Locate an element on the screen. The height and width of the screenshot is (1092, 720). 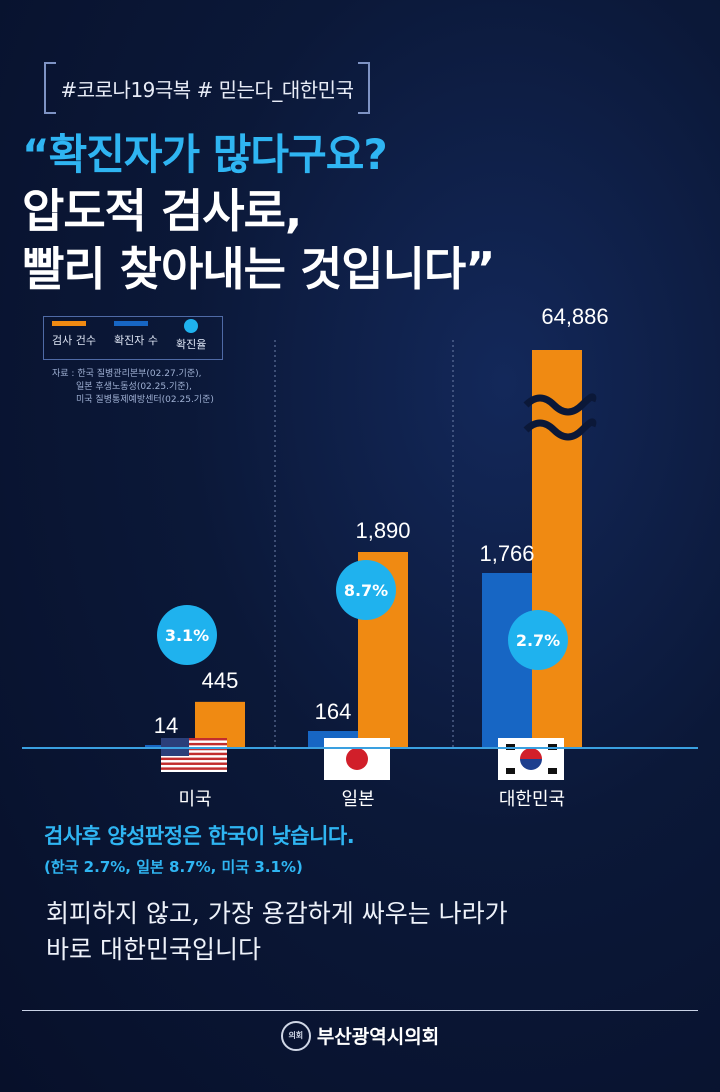
headline-line-3-text: 빨리 찾아내는 것입니다 is located at coordinates (244, 269).